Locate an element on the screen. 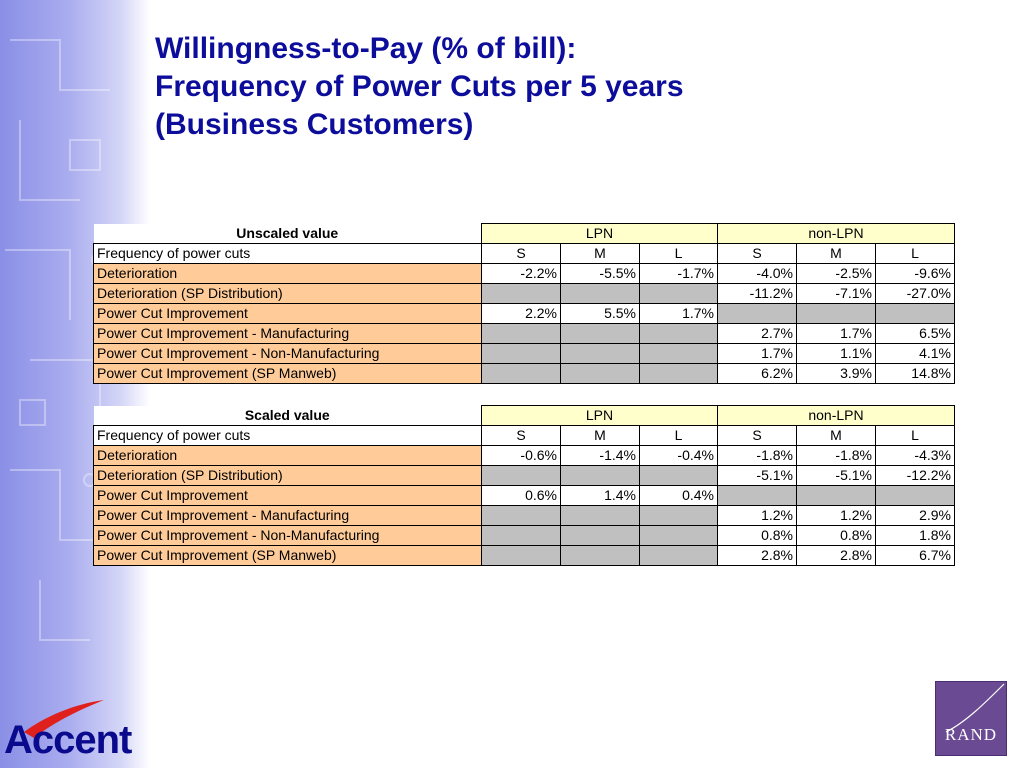 The height and width of the screenshot is (768, 1024). value-cell: -9.6% is located at coordinates (915, 273).